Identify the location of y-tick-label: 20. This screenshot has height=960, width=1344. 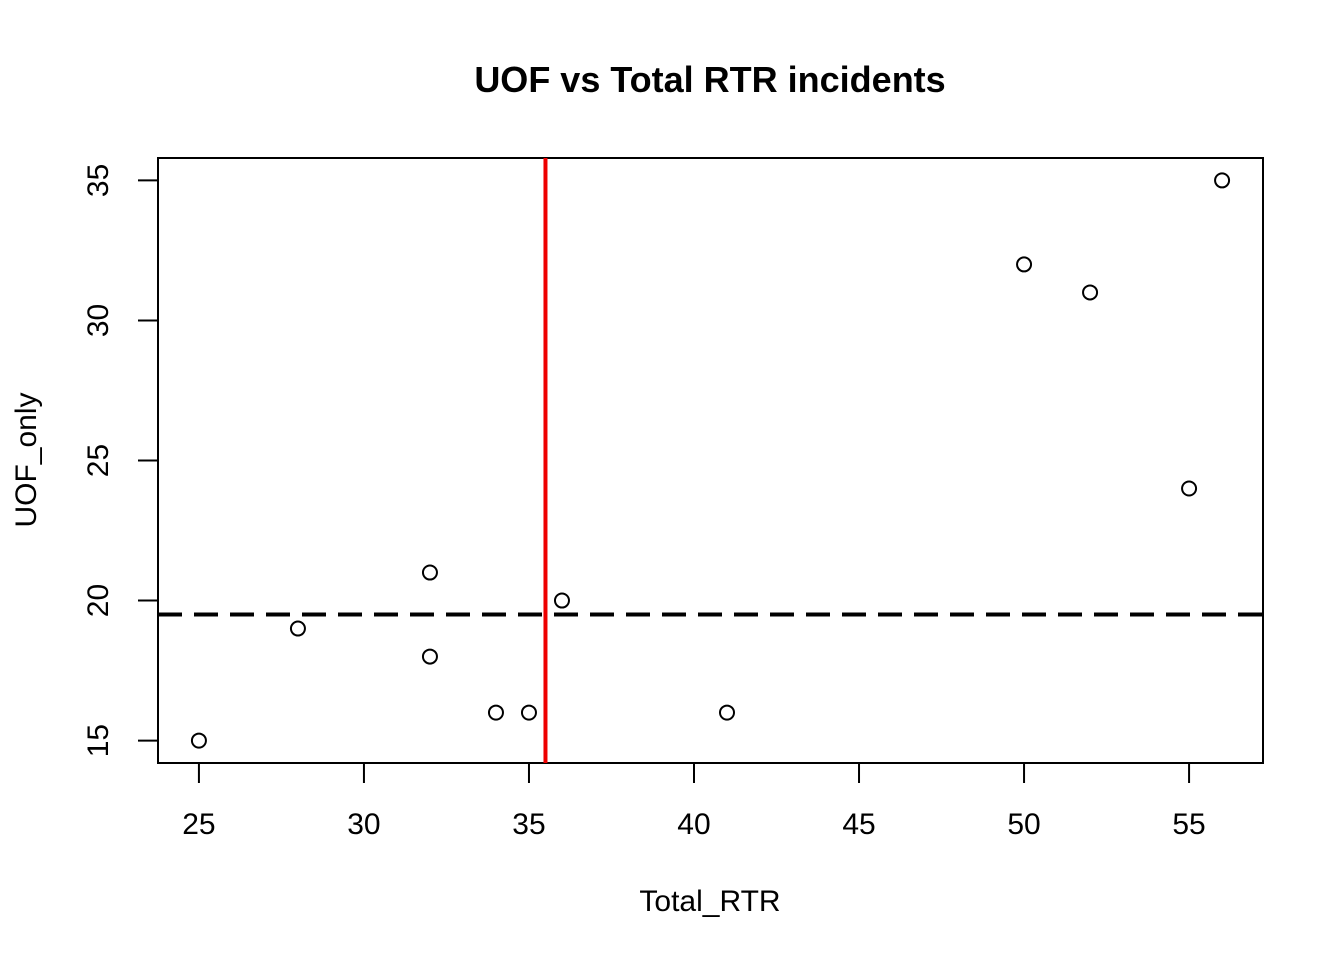
(98, 600).